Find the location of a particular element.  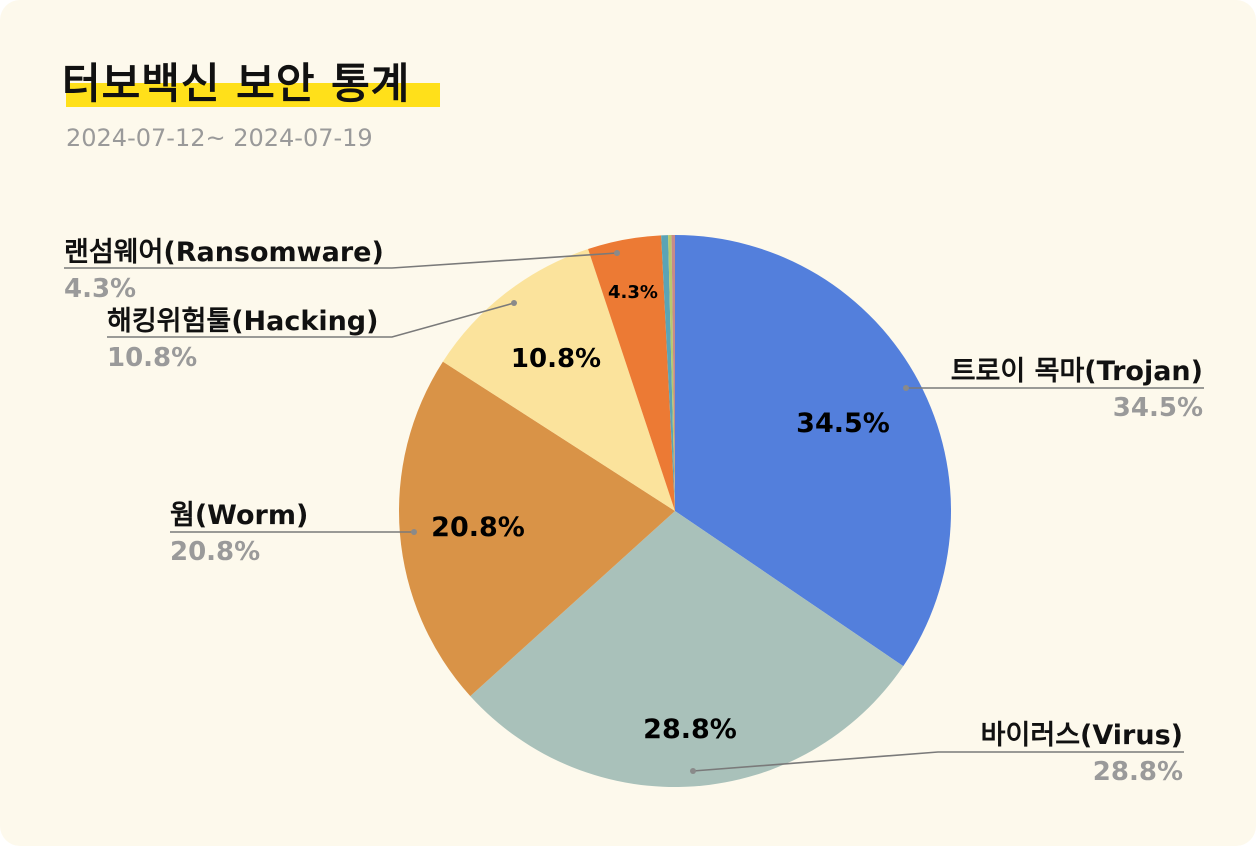

date-range: 2024-07-12~ 2024-07-19 is located at coordinates (219, 138).